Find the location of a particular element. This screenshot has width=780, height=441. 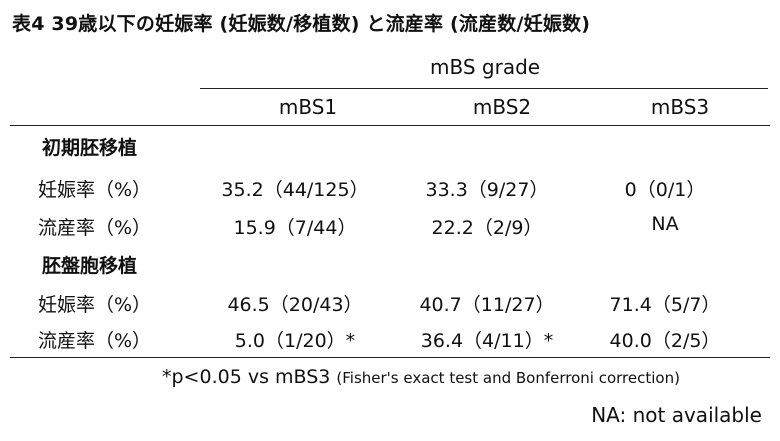

na-footnote: NA: not available is located at coordinates (676, 415).